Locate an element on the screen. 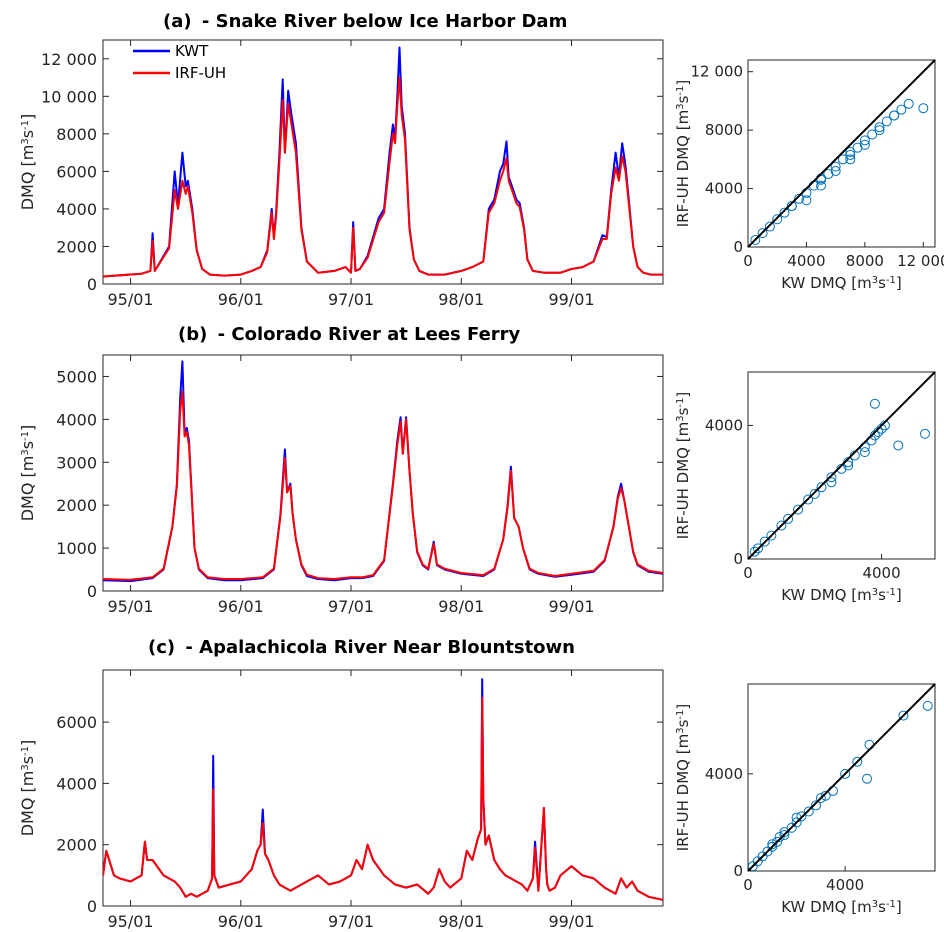 This screenshot has height=932, width=944. legend-irf-label: IRF-UH is located at coordinates (200, 73).